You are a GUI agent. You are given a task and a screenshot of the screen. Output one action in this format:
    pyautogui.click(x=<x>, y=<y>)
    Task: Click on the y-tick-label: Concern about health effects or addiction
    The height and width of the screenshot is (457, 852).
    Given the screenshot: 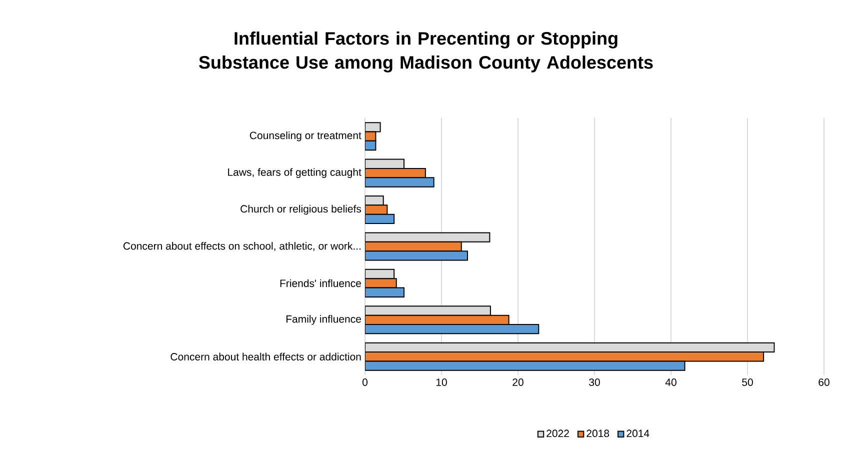 What is the action you would take?
    pyautogui.click(x=265, y=356)
    